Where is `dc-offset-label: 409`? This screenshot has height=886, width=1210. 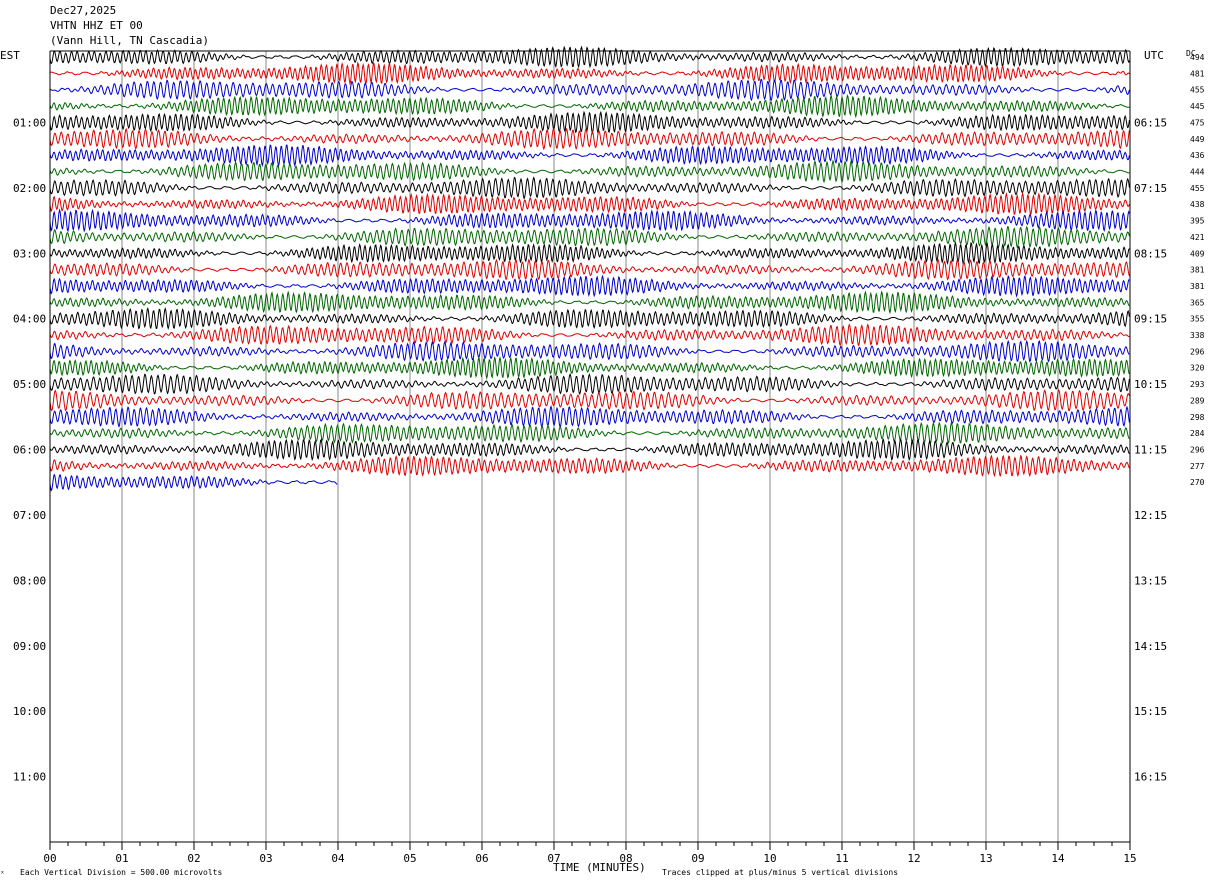 dc-offset-label: 409 is located at coordinates (1197, 253).